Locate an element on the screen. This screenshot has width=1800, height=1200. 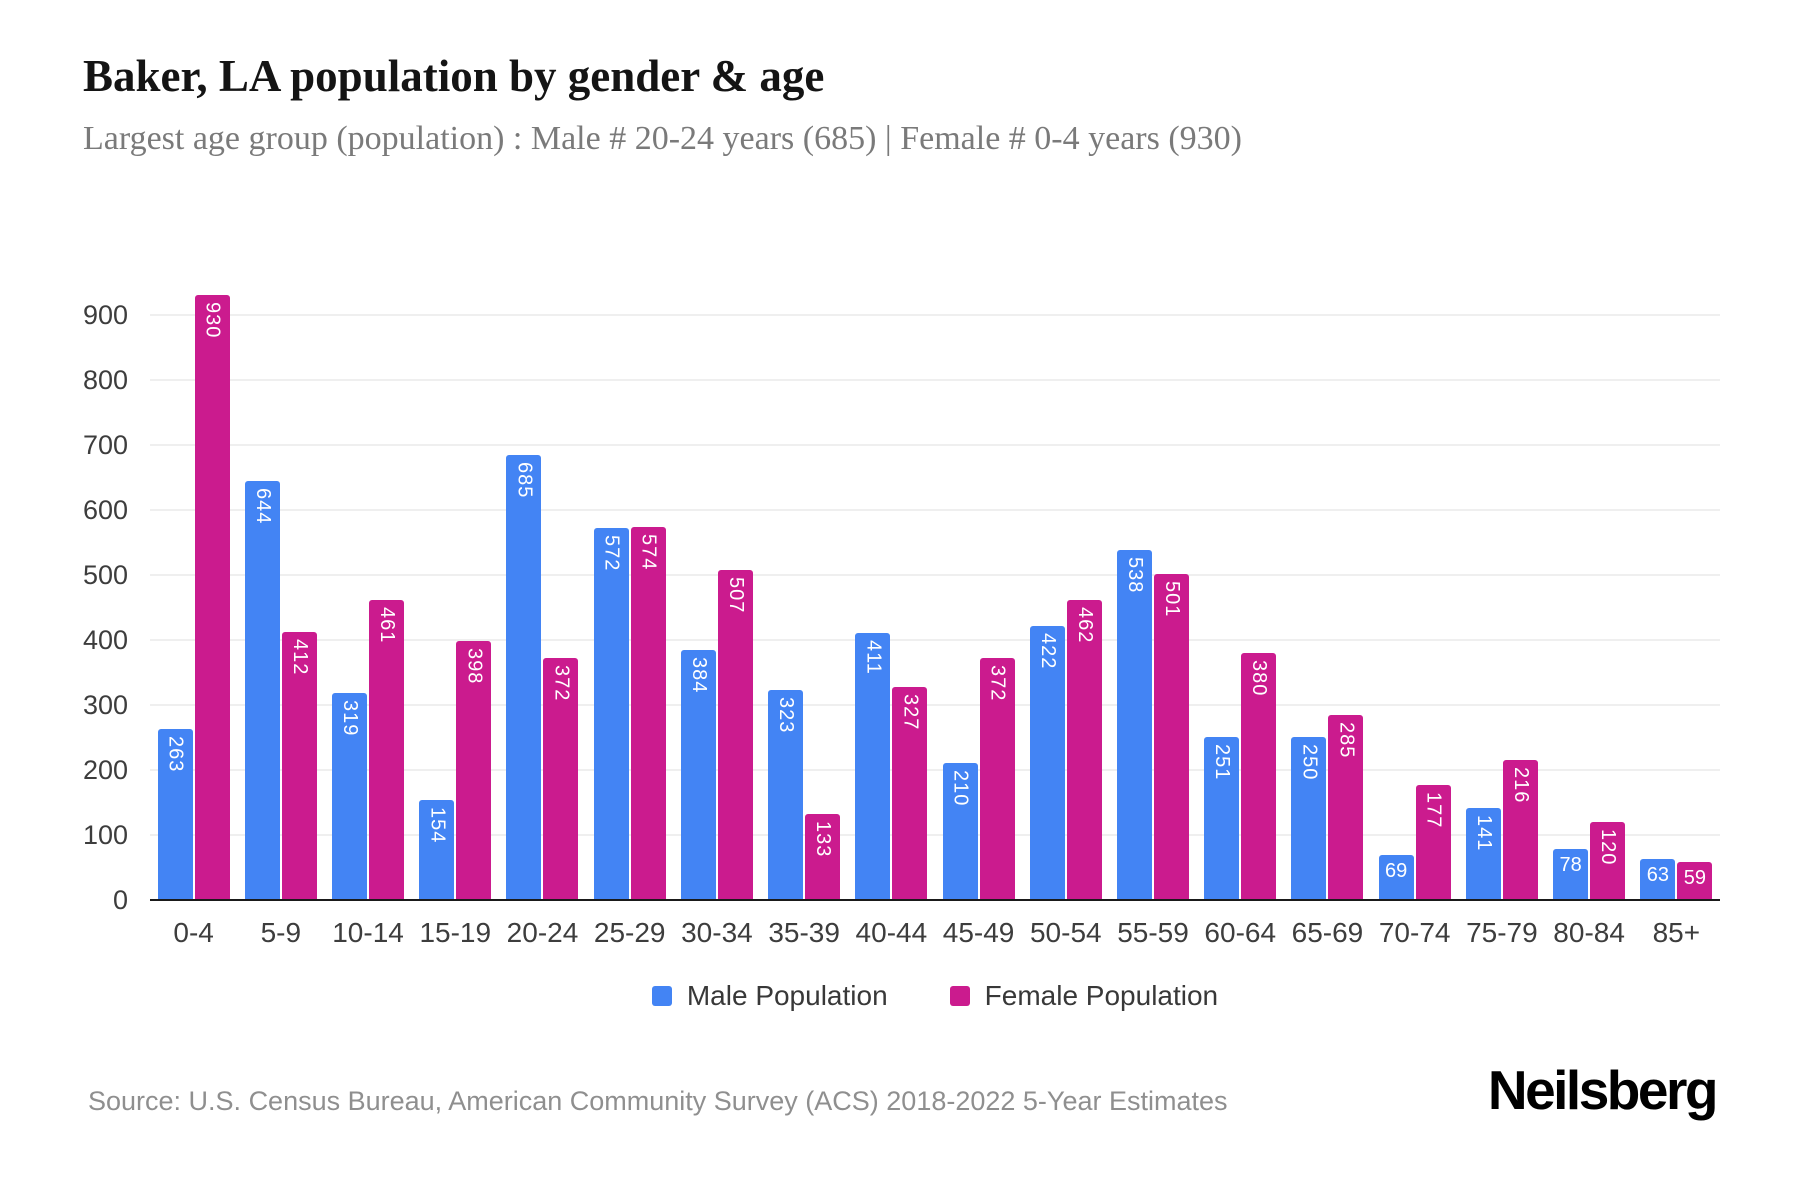
x-axis-category-label: 35-39 is located at coordinates (804, 932).